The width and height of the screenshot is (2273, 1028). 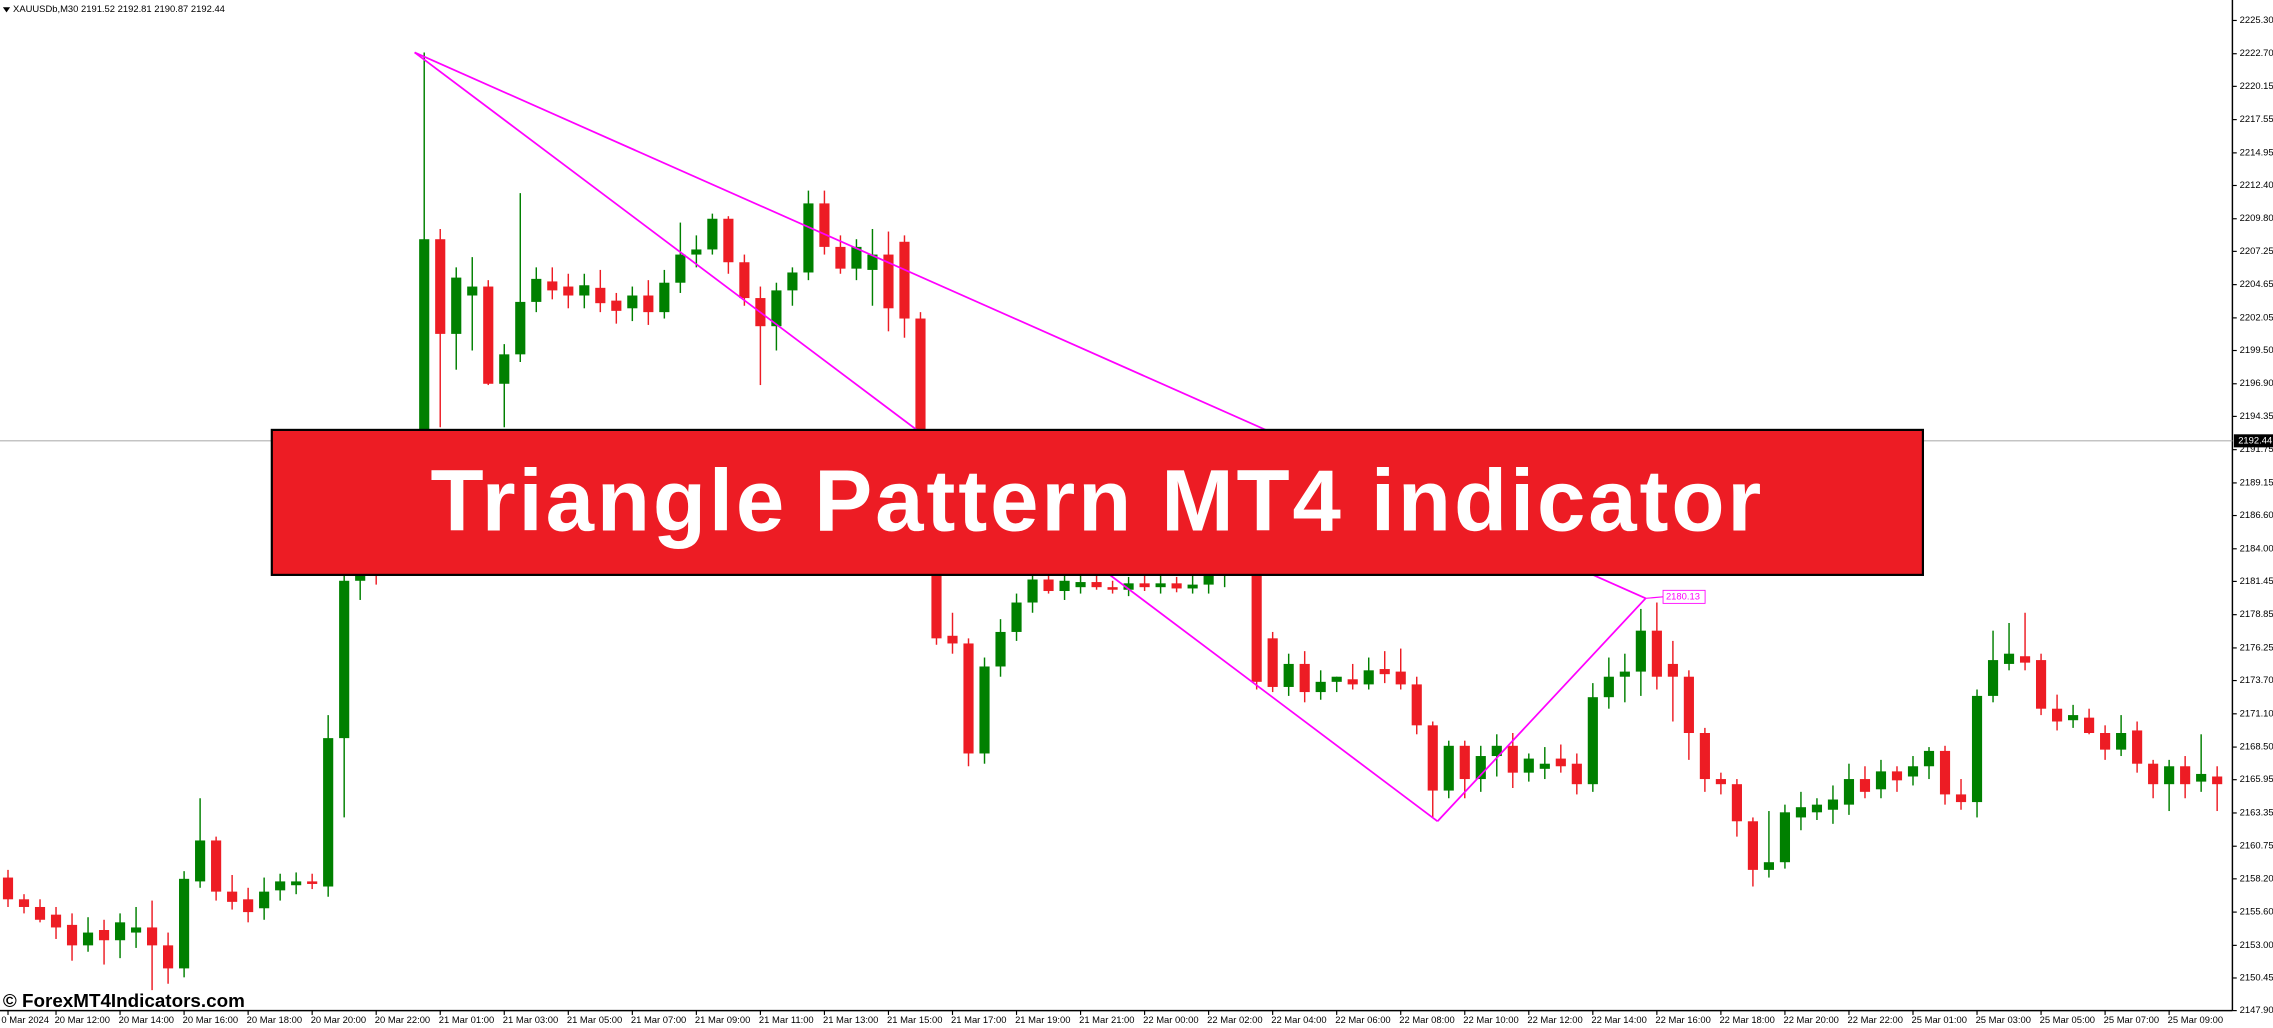 What do you see at coordinates (2256, 316) in the screenshot?
I see `y-tick-label: 2202.05` at bounding box center [2256, 316].